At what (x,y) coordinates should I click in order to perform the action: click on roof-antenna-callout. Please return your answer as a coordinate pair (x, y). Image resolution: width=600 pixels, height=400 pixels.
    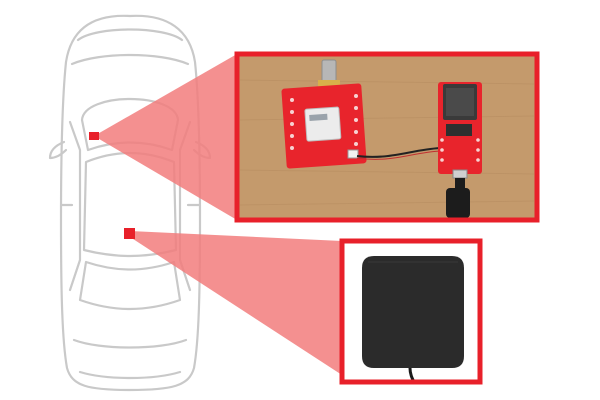
    Looking at the image, I should click on (411, 312).